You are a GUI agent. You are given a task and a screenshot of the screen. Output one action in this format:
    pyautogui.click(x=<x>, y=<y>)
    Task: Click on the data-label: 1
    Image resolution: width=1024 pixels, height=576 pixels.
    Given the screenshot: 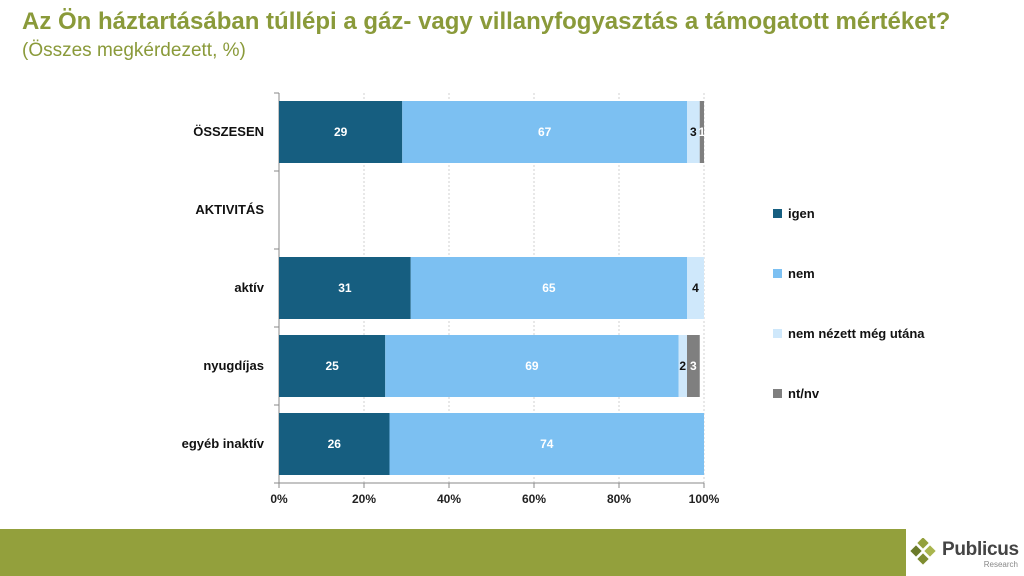 What is the action you would take?
    pyautogui.click(x=702, y=132)
    